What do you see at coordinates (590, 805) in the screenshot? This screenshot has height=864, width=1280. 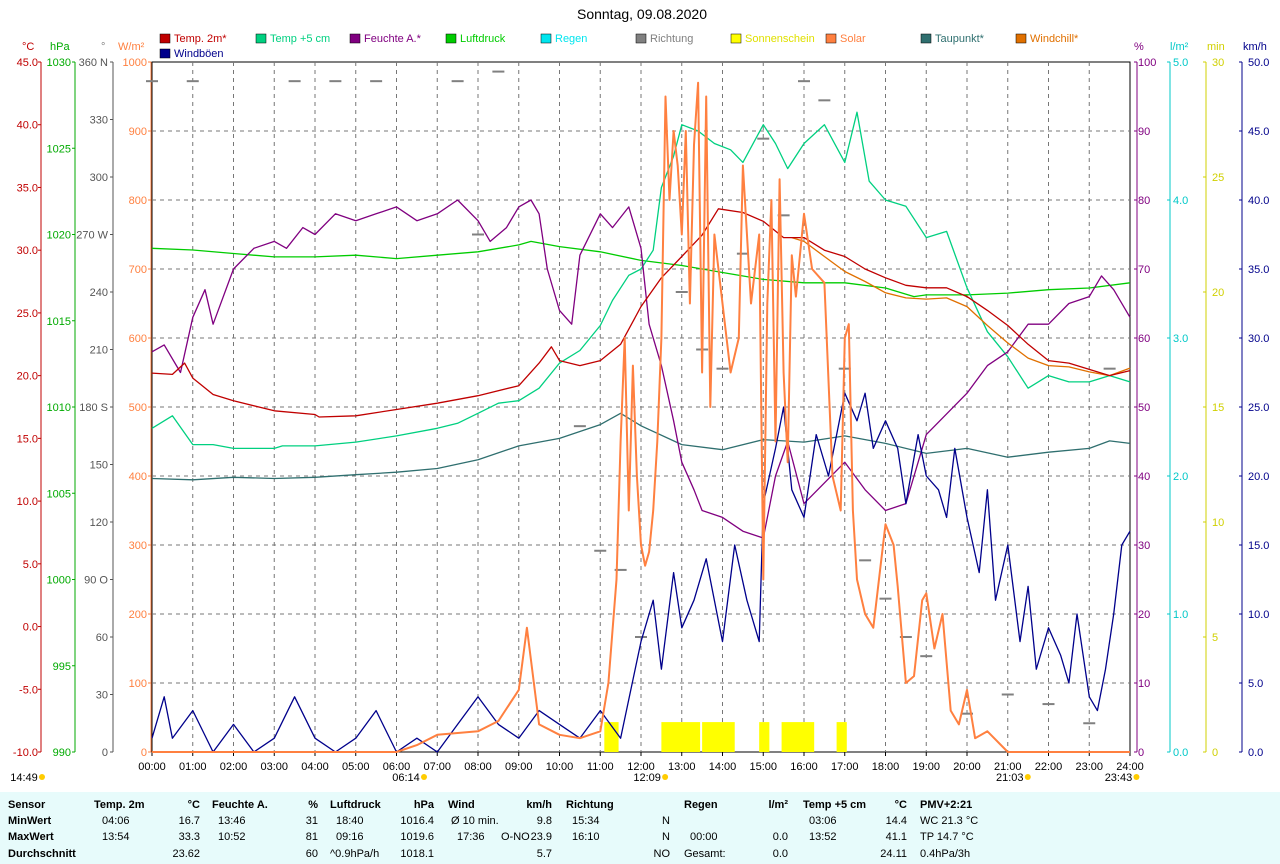 I see `stats-header: Richtung` at bounding box center [590, 805].